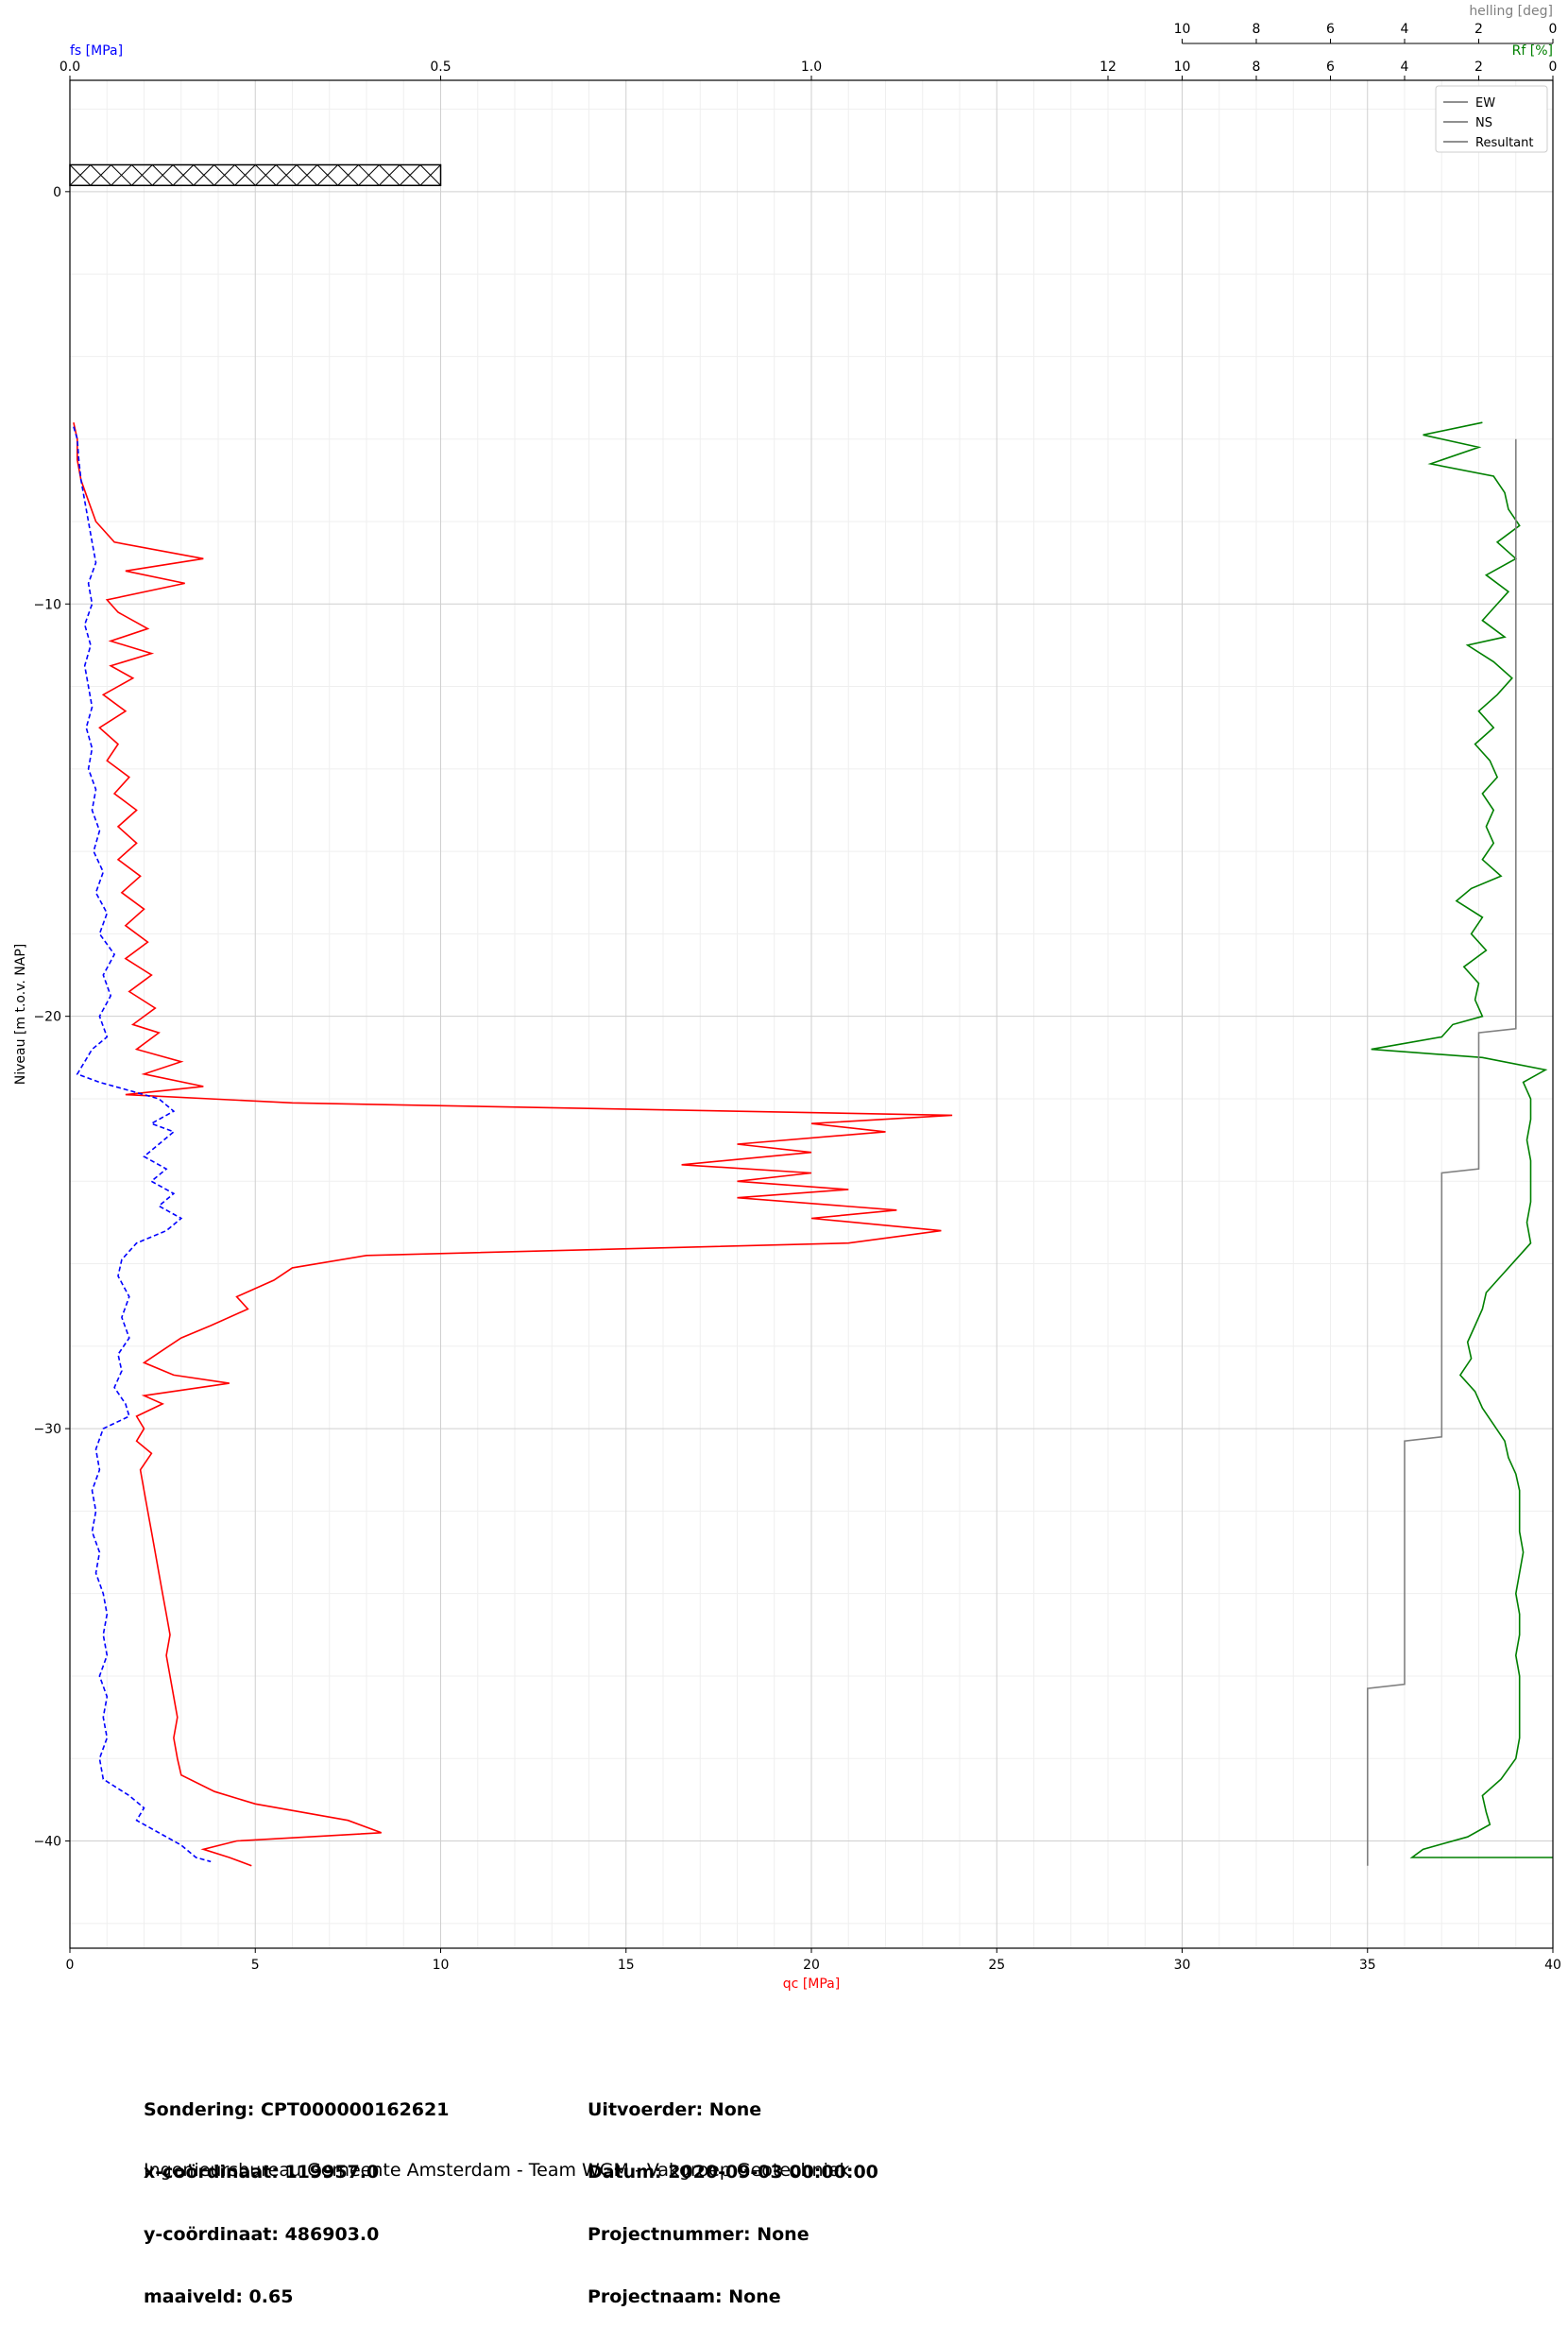  What do you see at coordinates (47, 1842) in the screenshot?
I see `y-tick-label: −40` at bounding box center [47, 1842].